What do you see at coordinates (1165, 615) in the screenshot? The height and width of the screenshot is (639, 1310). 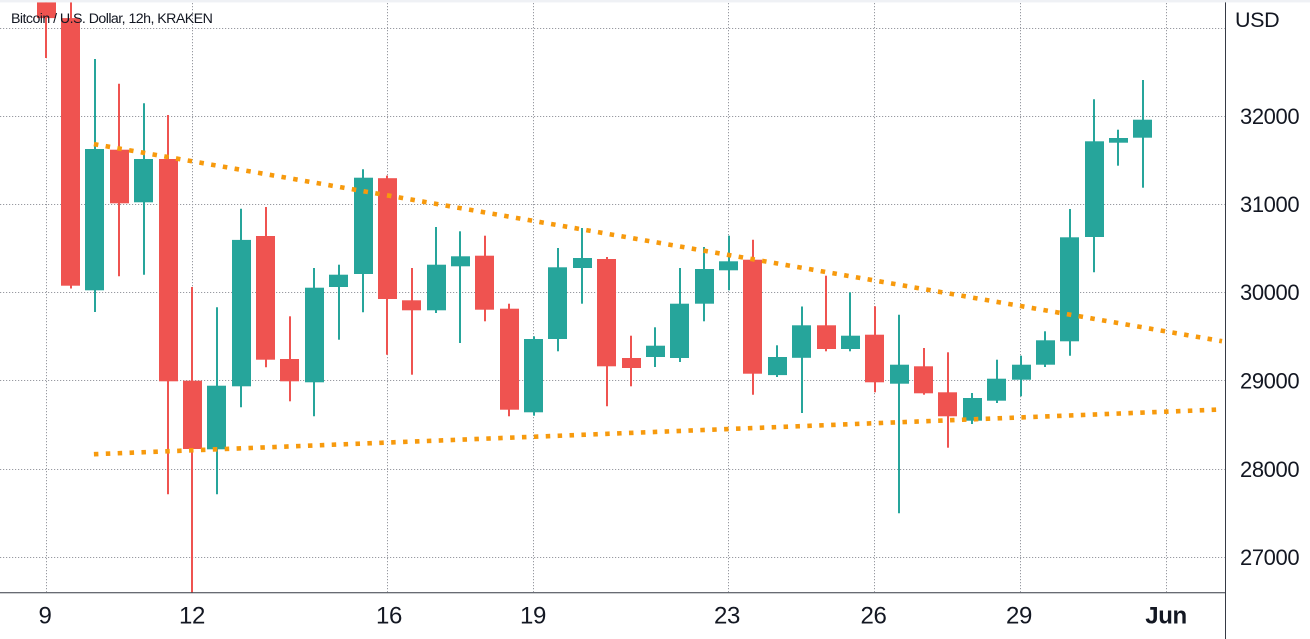 I see `svg-text: Jun` at bounding box center [1165, 615].